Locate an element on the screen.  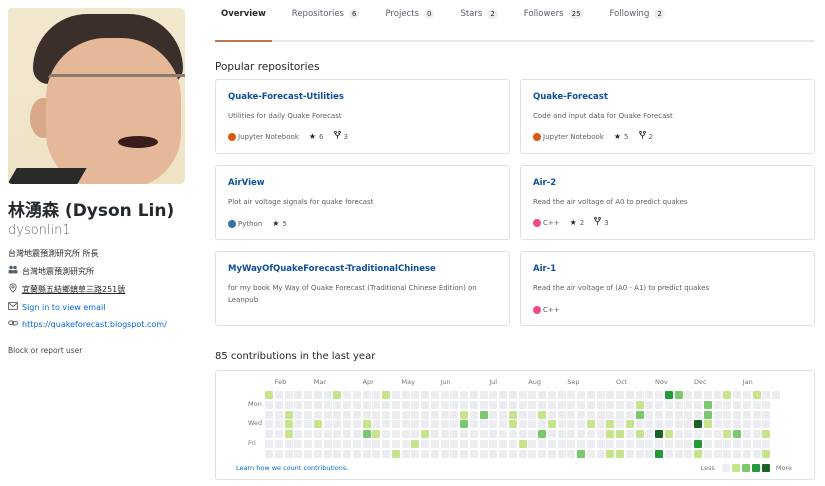
tab-following: Following 2 is located at coordinates (637, 20).